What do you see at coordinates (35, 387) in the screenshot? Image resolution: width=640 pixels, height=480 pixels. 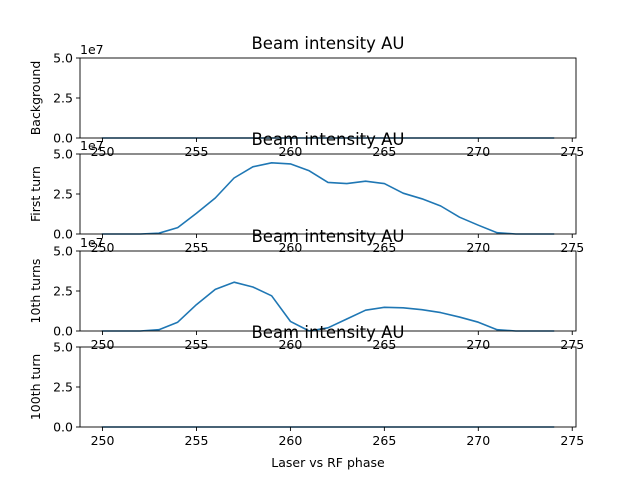 I see `y-axis-label: 100th turn` at bounding box center [35, 387].